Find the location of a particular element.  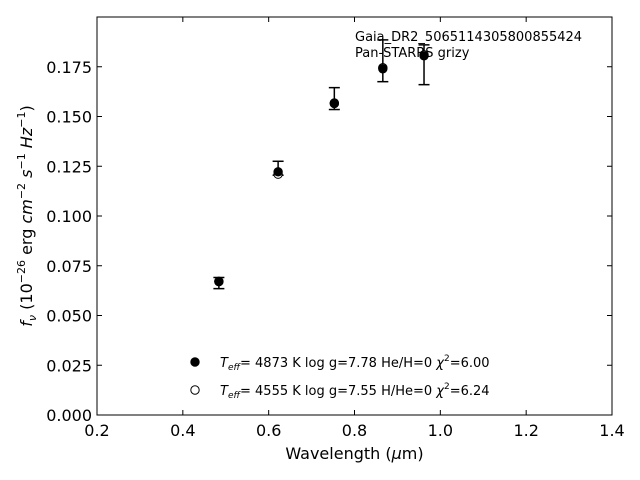

y-tick-label: 0.050 is located at coordinates (69, 316).